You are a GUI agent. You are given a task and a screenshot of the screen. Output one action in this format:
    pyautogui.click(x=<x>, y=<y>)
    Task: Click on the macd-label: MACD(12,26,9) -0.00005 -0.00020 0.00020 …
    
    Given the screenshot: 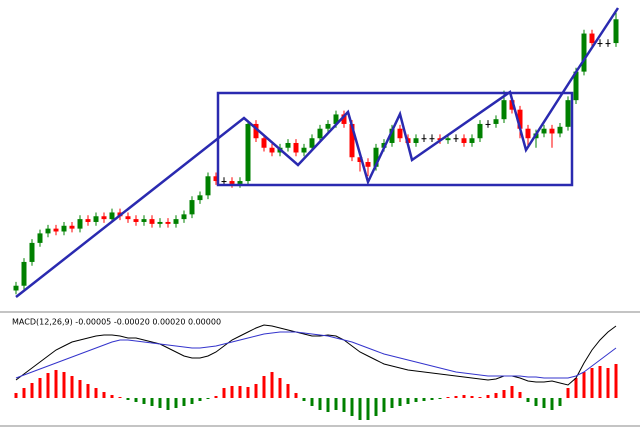 What is the action you would take?
    pyautogui.click(x=116, y=322)
    